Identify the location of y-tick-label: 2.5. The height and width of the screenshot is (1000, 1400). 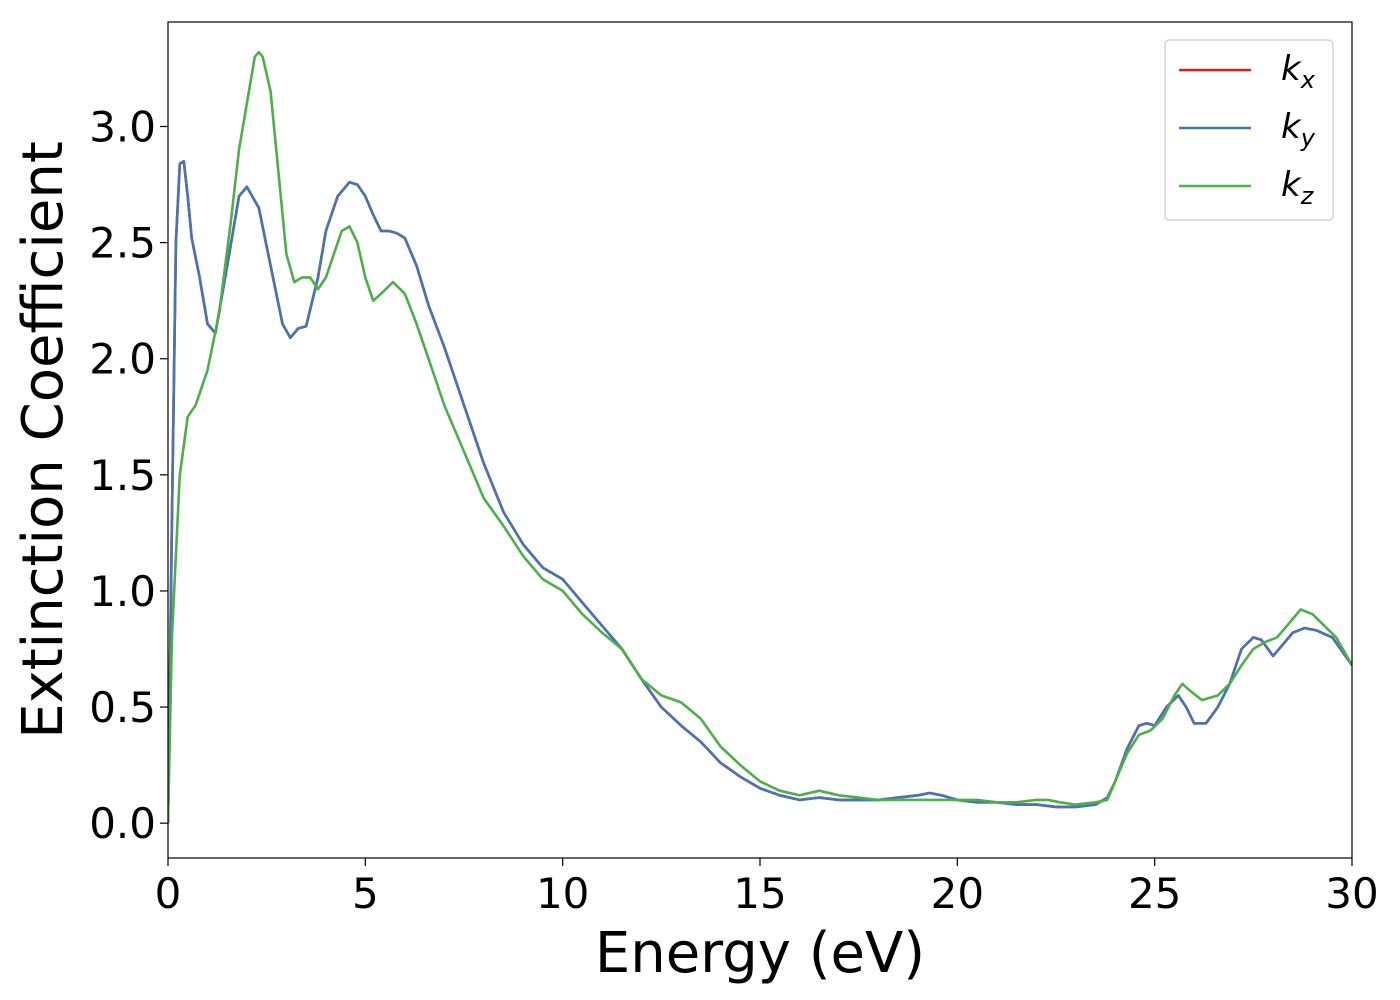
(122, 243).